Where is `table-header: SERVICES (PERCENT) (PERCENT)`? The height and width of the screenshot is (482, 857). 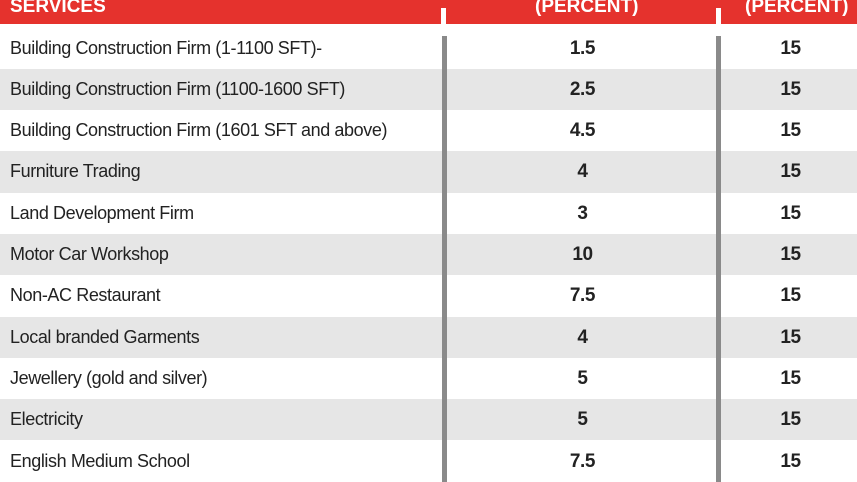
table-header: SERVICES (PERCENT) (PERCENT) is located at coordinates (428, 12).